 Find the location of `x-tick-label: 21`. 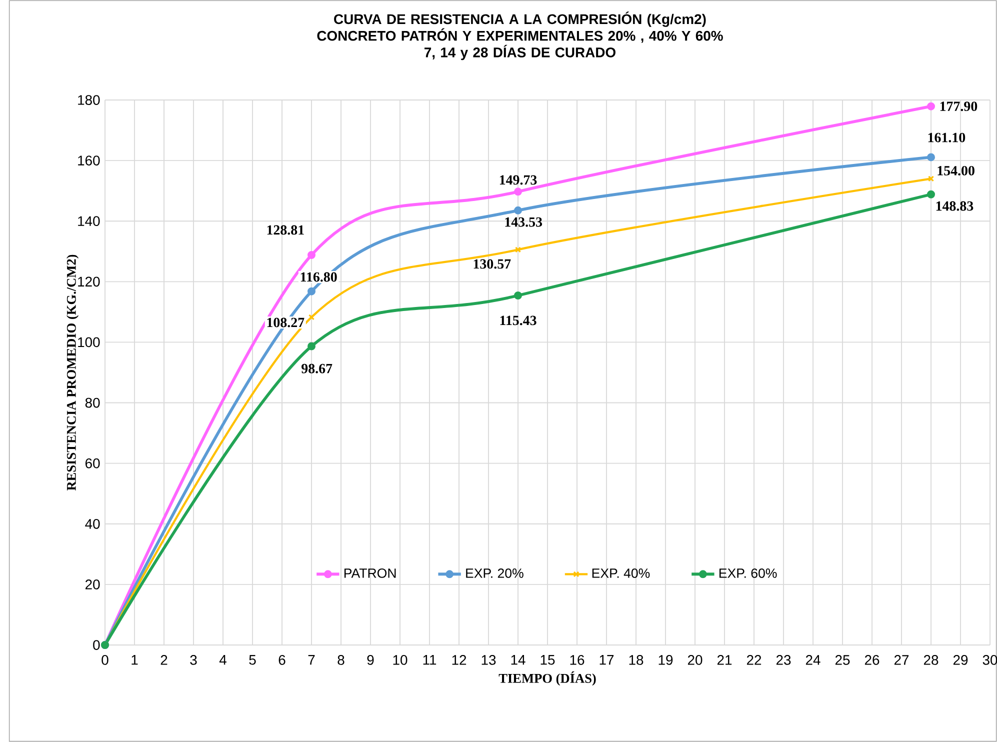

x-tick-label: 21 is located at coordinates (724, 660).